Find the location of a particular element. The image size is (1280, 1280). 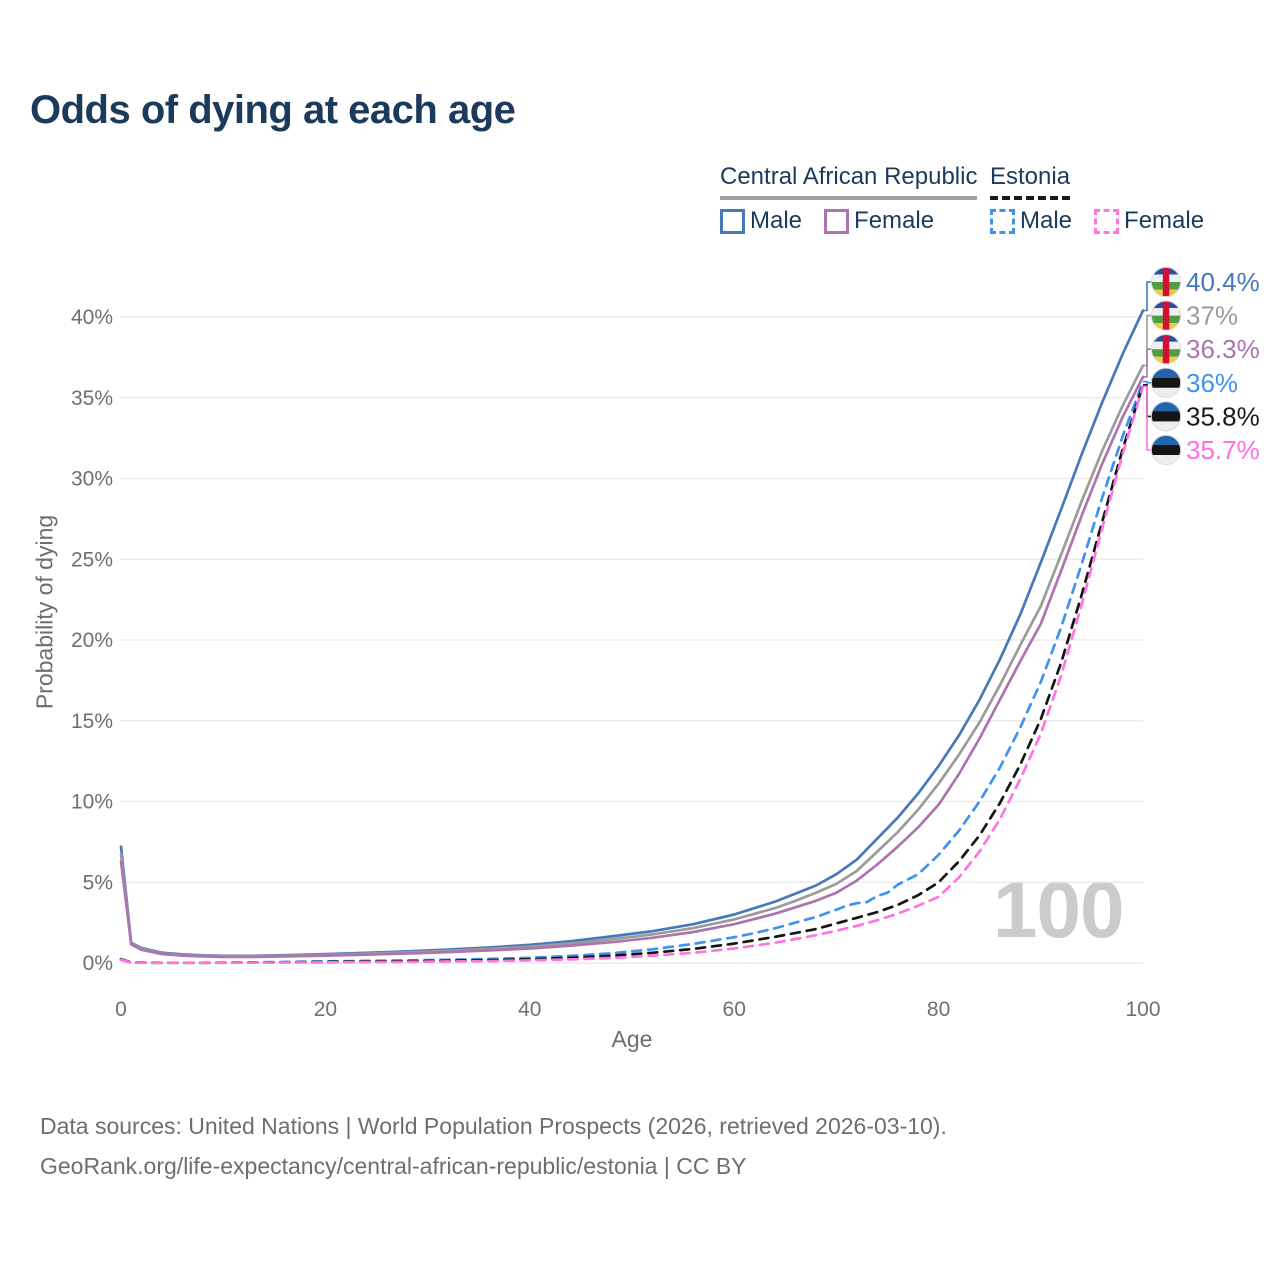

legend-item-estonia-male: Male is located at coordinates (1046, 220).